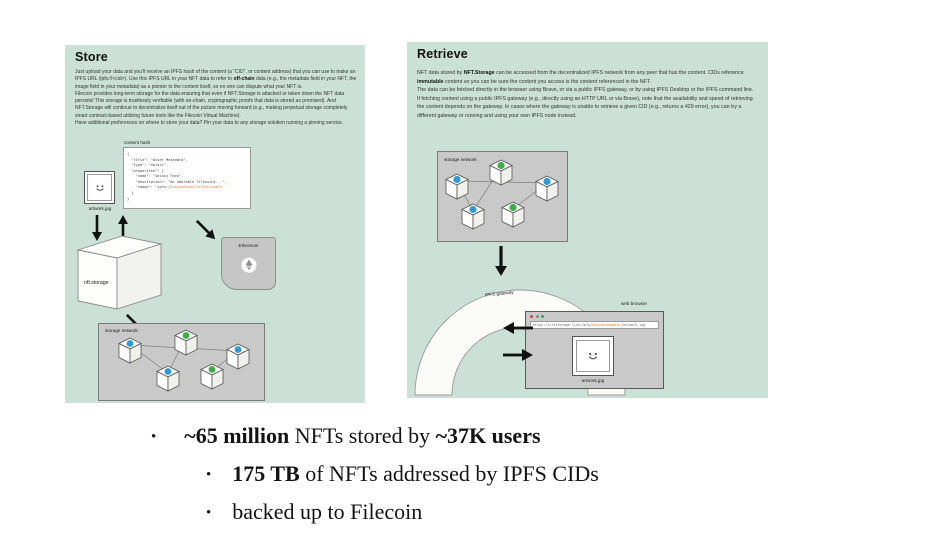 The height and width of the screenshot is (546, 935). What do you see at coordinates (327, 511) in the screenshot?
I see `bullet-text: backed up to Filecoin` at bounding box center [327, 511].